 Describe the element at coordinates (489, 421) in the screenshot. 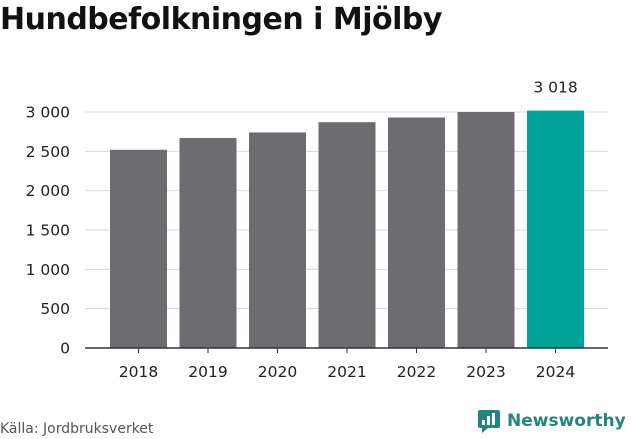

I see `bar-chart-speech-icon` at that location.